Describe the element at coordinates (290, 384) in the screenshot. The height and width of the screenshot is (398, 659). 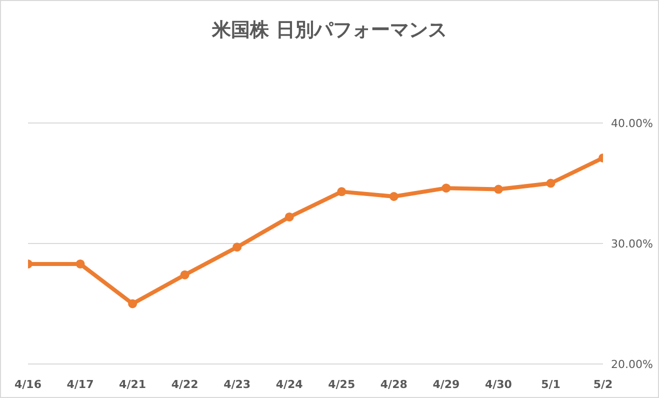
I see `x-tick-label: 4/24` at that location.